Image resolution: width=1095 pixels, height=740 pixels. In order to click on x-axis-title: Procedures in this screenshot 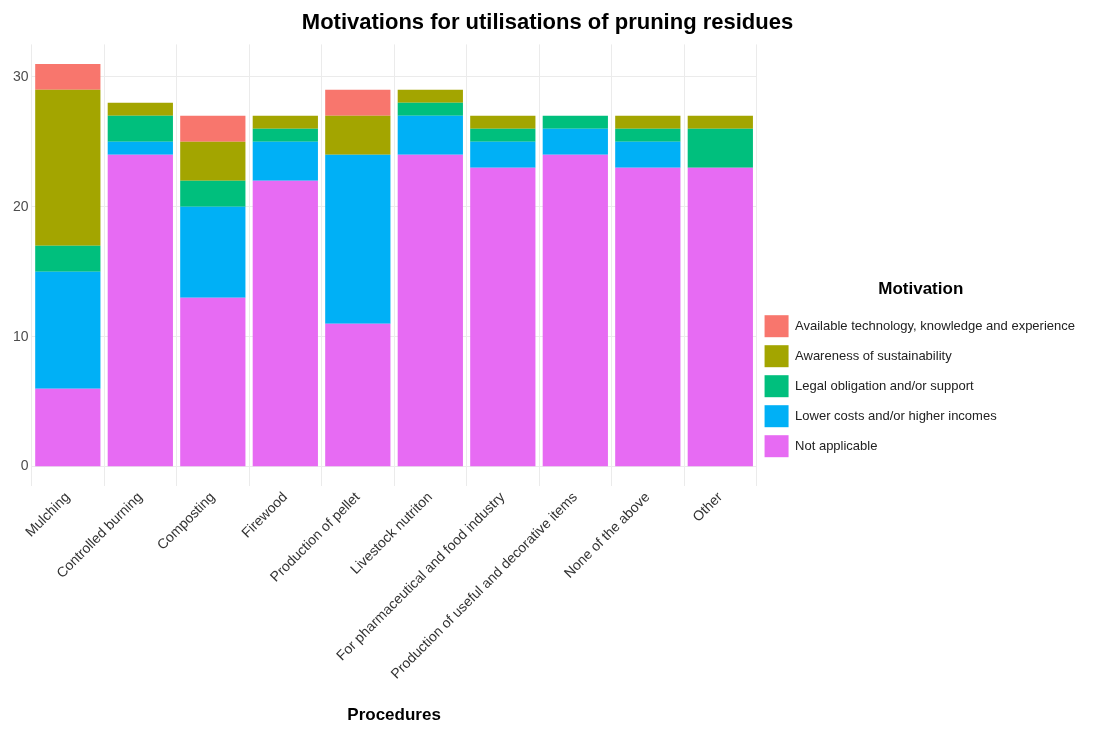, I will do `click(394, 715)`.